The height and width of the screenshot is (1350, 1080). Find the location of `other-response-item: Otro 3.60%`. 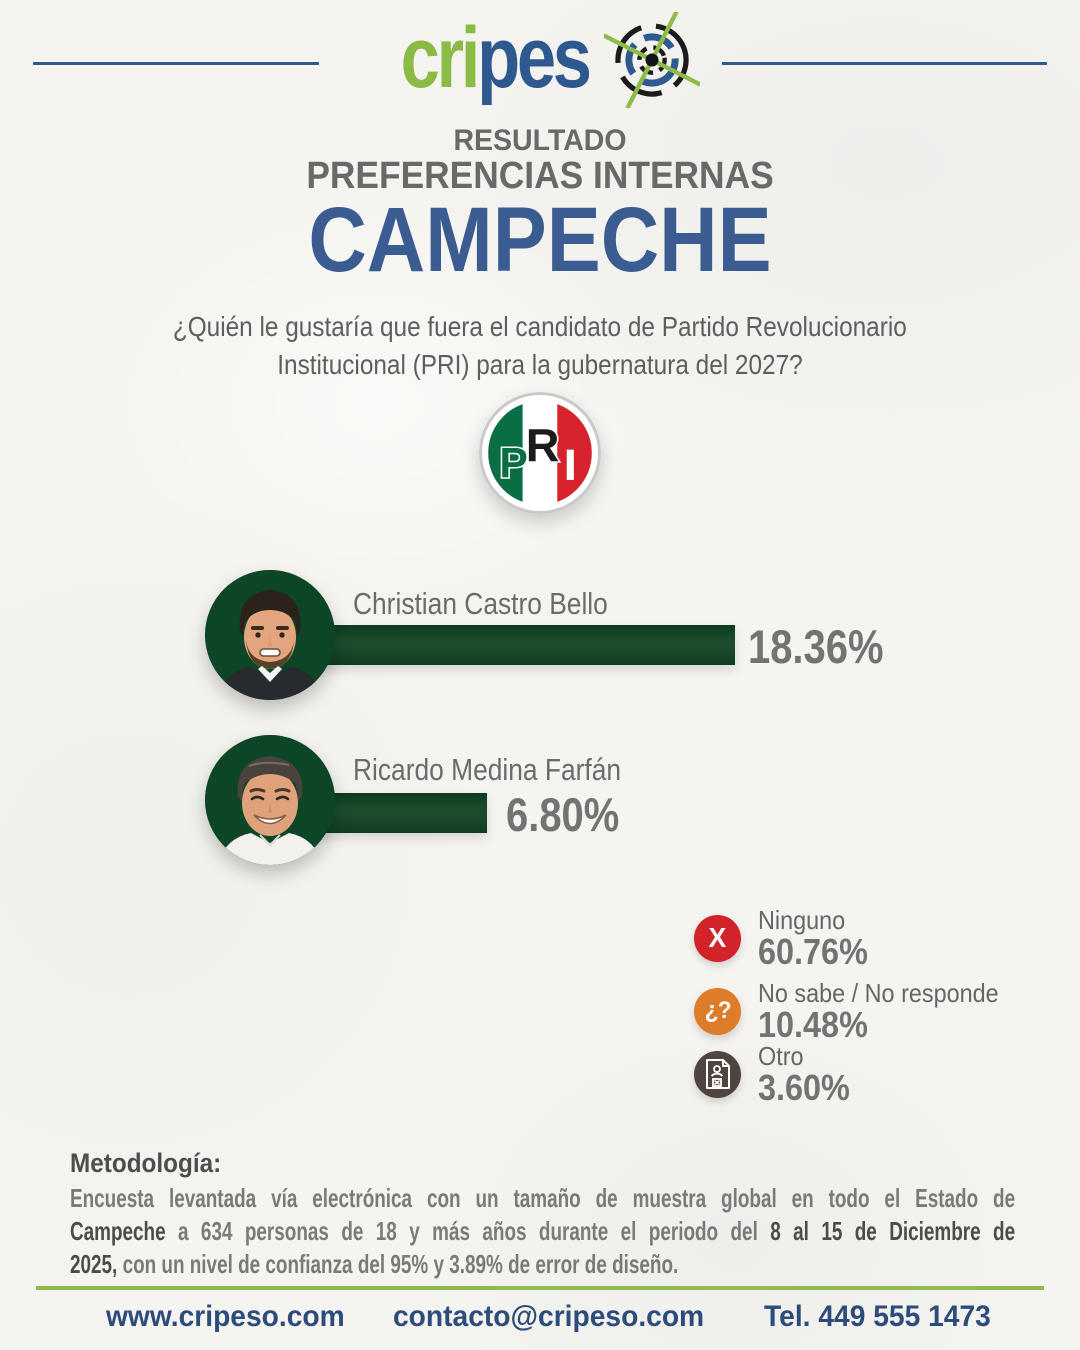

other-response-item: Otro 3.60% is located at coordinates (777, 1074).